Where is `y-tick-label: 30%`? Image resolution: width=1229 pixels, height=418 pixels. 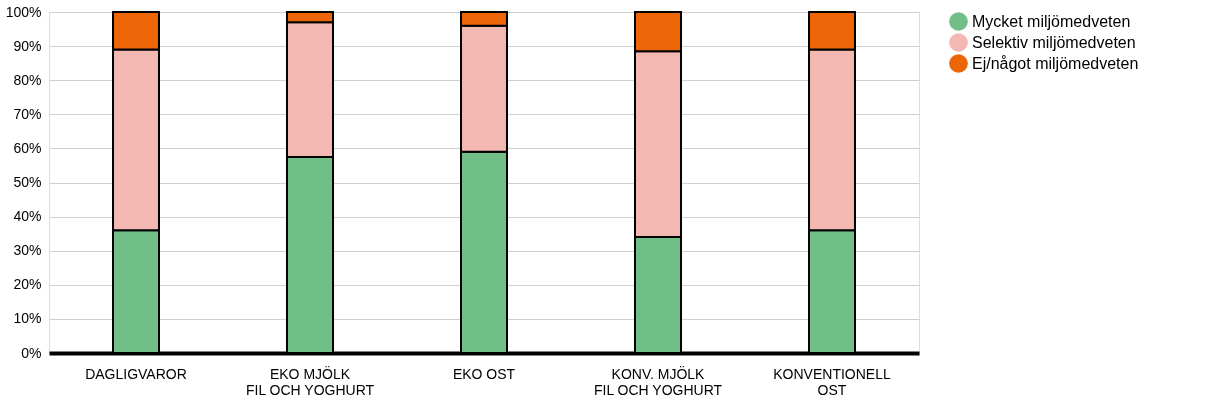 y-tick-label: 30% is located at coordinates (27, 250).